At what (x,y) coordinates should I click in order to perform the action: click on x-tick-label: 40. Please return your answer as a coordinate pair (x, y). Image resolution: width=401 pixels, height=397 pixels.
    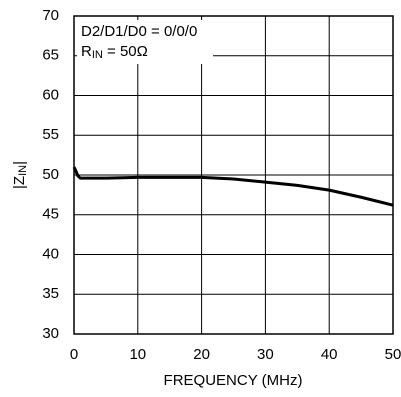
    Looking at the image, I should click on (329, 354).